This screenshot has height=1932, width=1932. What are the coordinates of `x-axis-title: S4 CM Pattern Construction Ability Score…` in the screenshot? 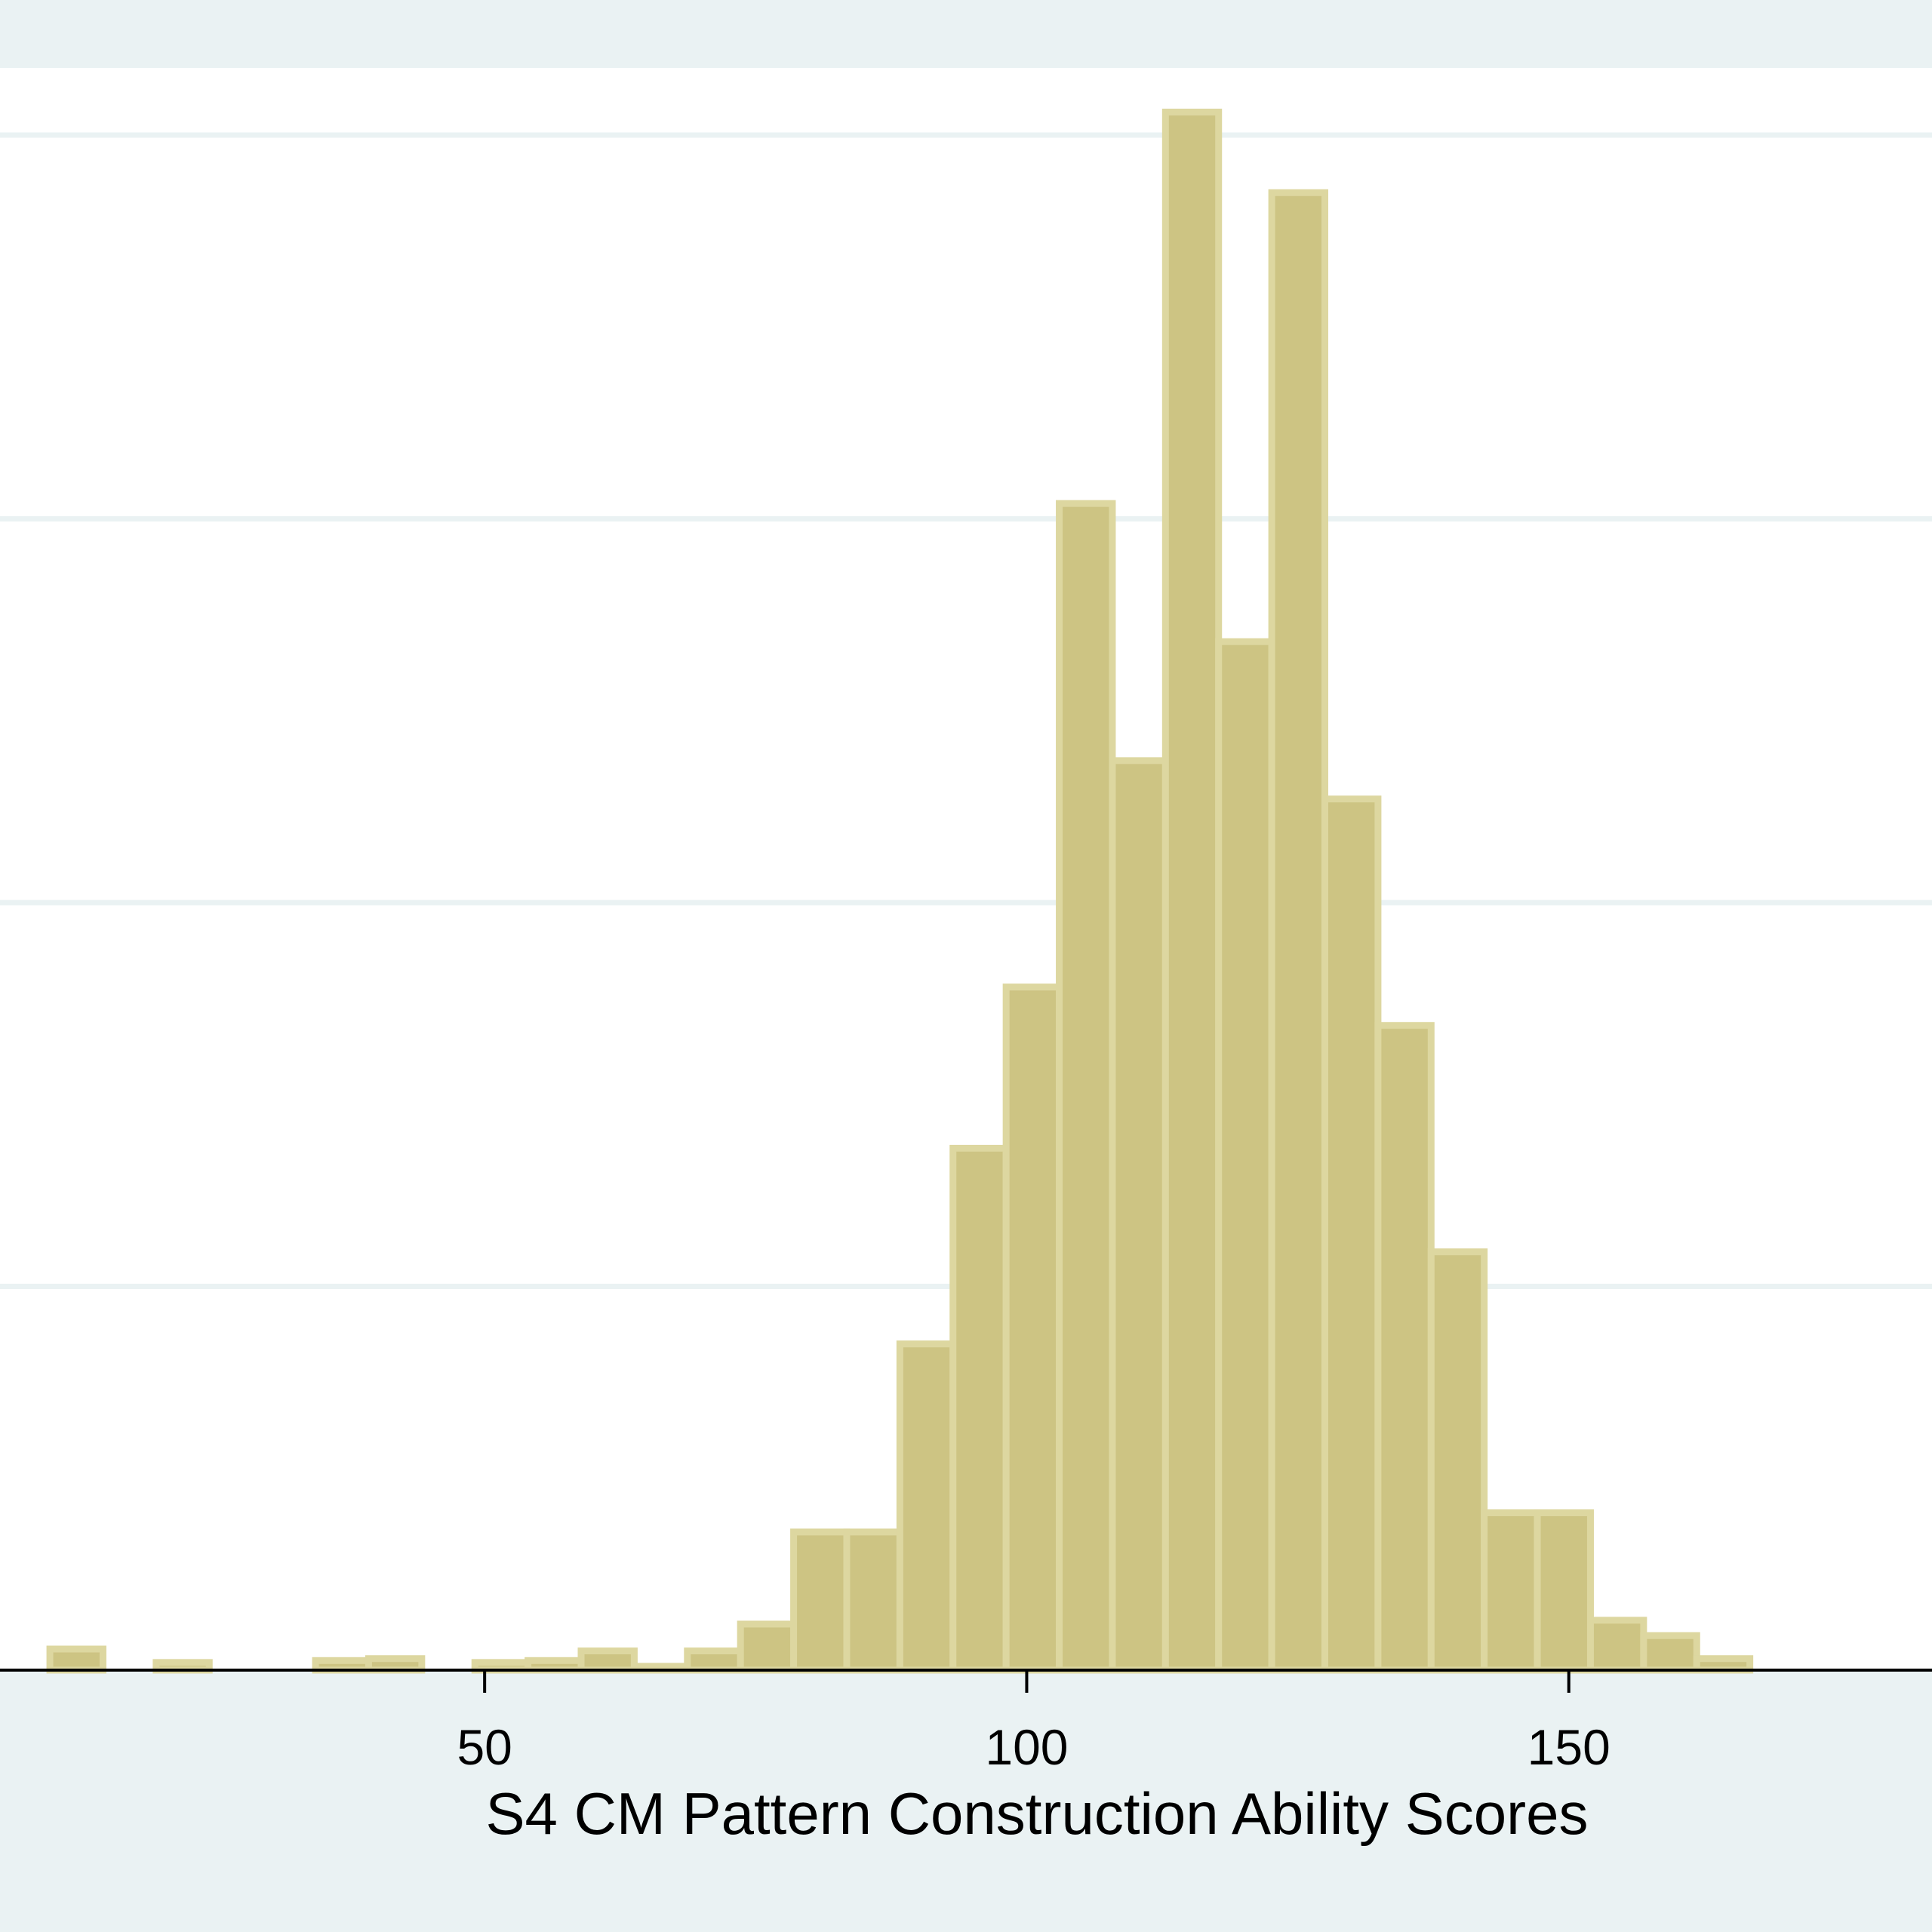 It's located at (1037, 1813).